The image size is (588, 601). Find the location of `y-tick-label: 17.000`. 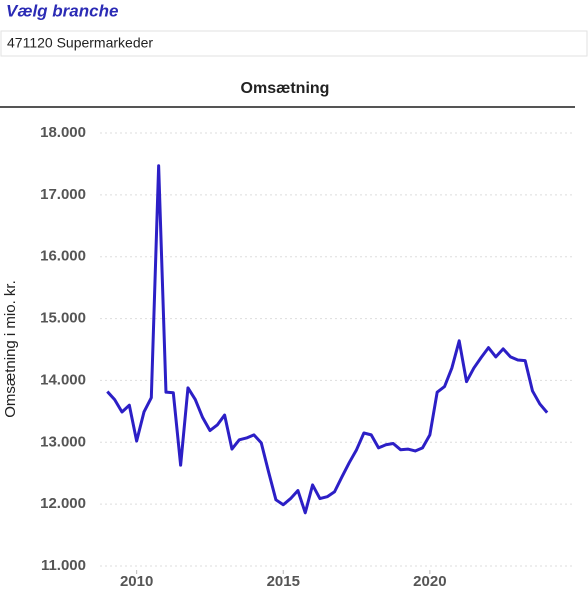

y-tick-label: 17.000 is located at coordinates (63, 194).